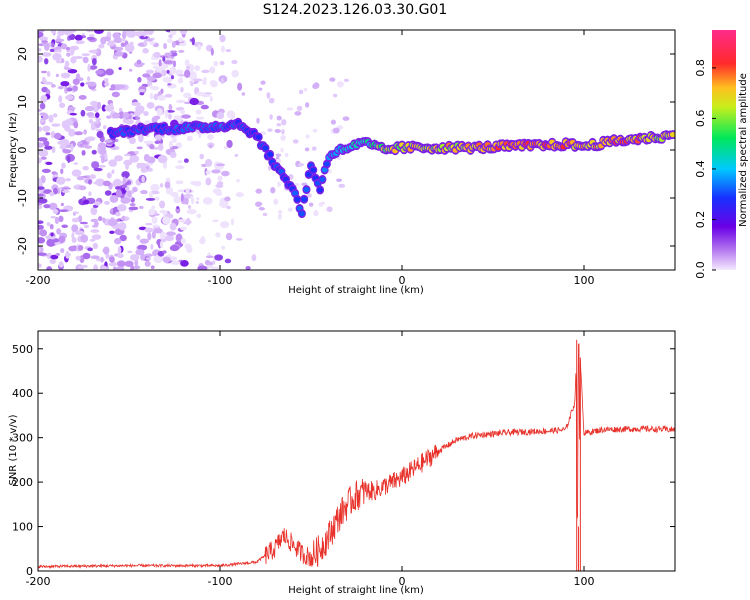  Describe the element at coordinates (22, 527) in the screenshot. I see `y-tick-label: 100` at that location.